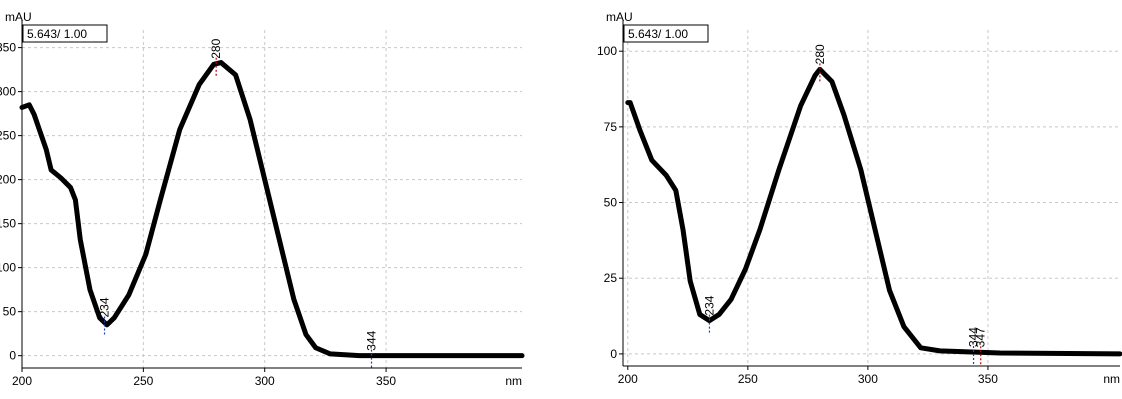  What do you see at coordinates (8, 48) in the screenshot?
I see `y-tick-label: 350` at bounding box center [8, 48].